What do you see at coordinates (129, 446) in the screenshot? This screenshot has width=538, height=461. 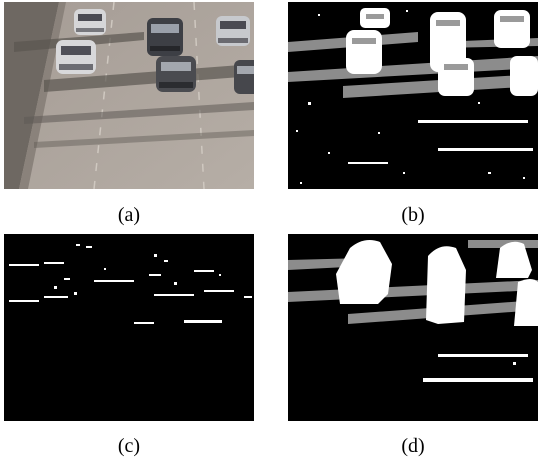 I see `caption-c: (c)` at bounding box center [129, 446].